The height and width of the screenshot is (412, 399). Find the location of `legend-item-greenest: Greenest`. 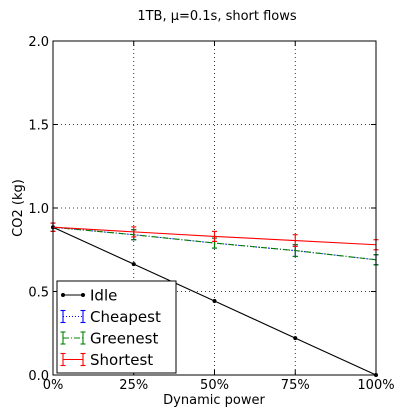

legend-item-greenest: Greenest is located at coordinates (109, 339).